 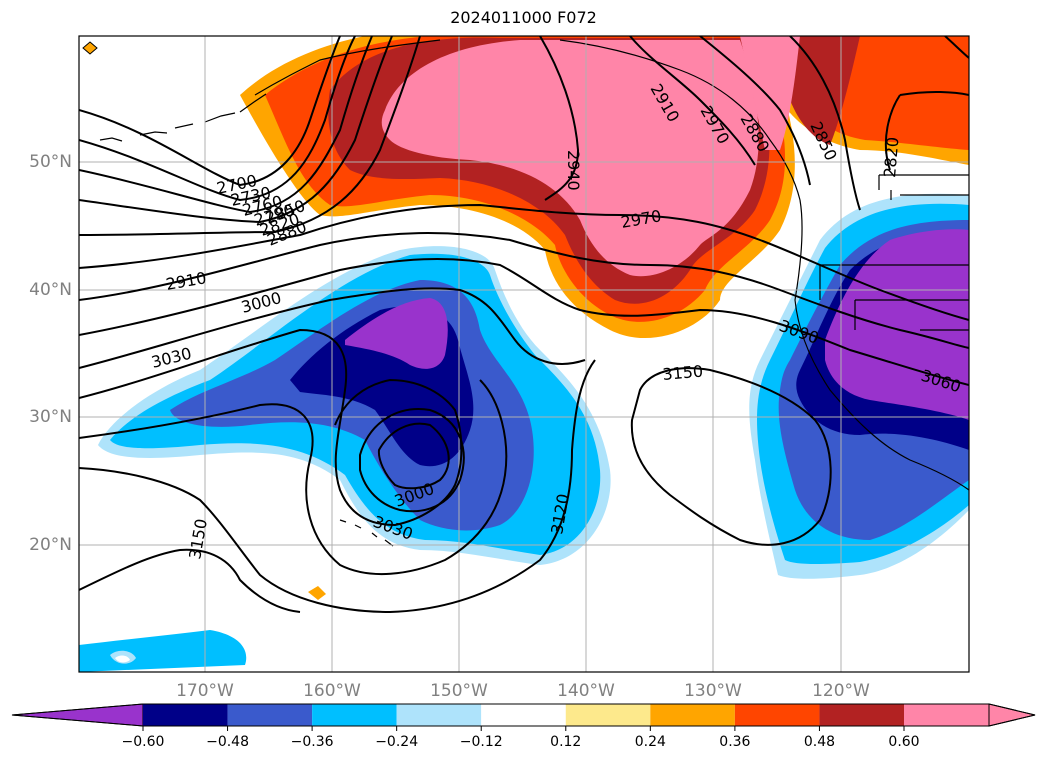 What do you see at coordinates (904, 742) in the screenshot?
I see `colorbar-tick-label: 0.60` at bounding box center [904, 742].